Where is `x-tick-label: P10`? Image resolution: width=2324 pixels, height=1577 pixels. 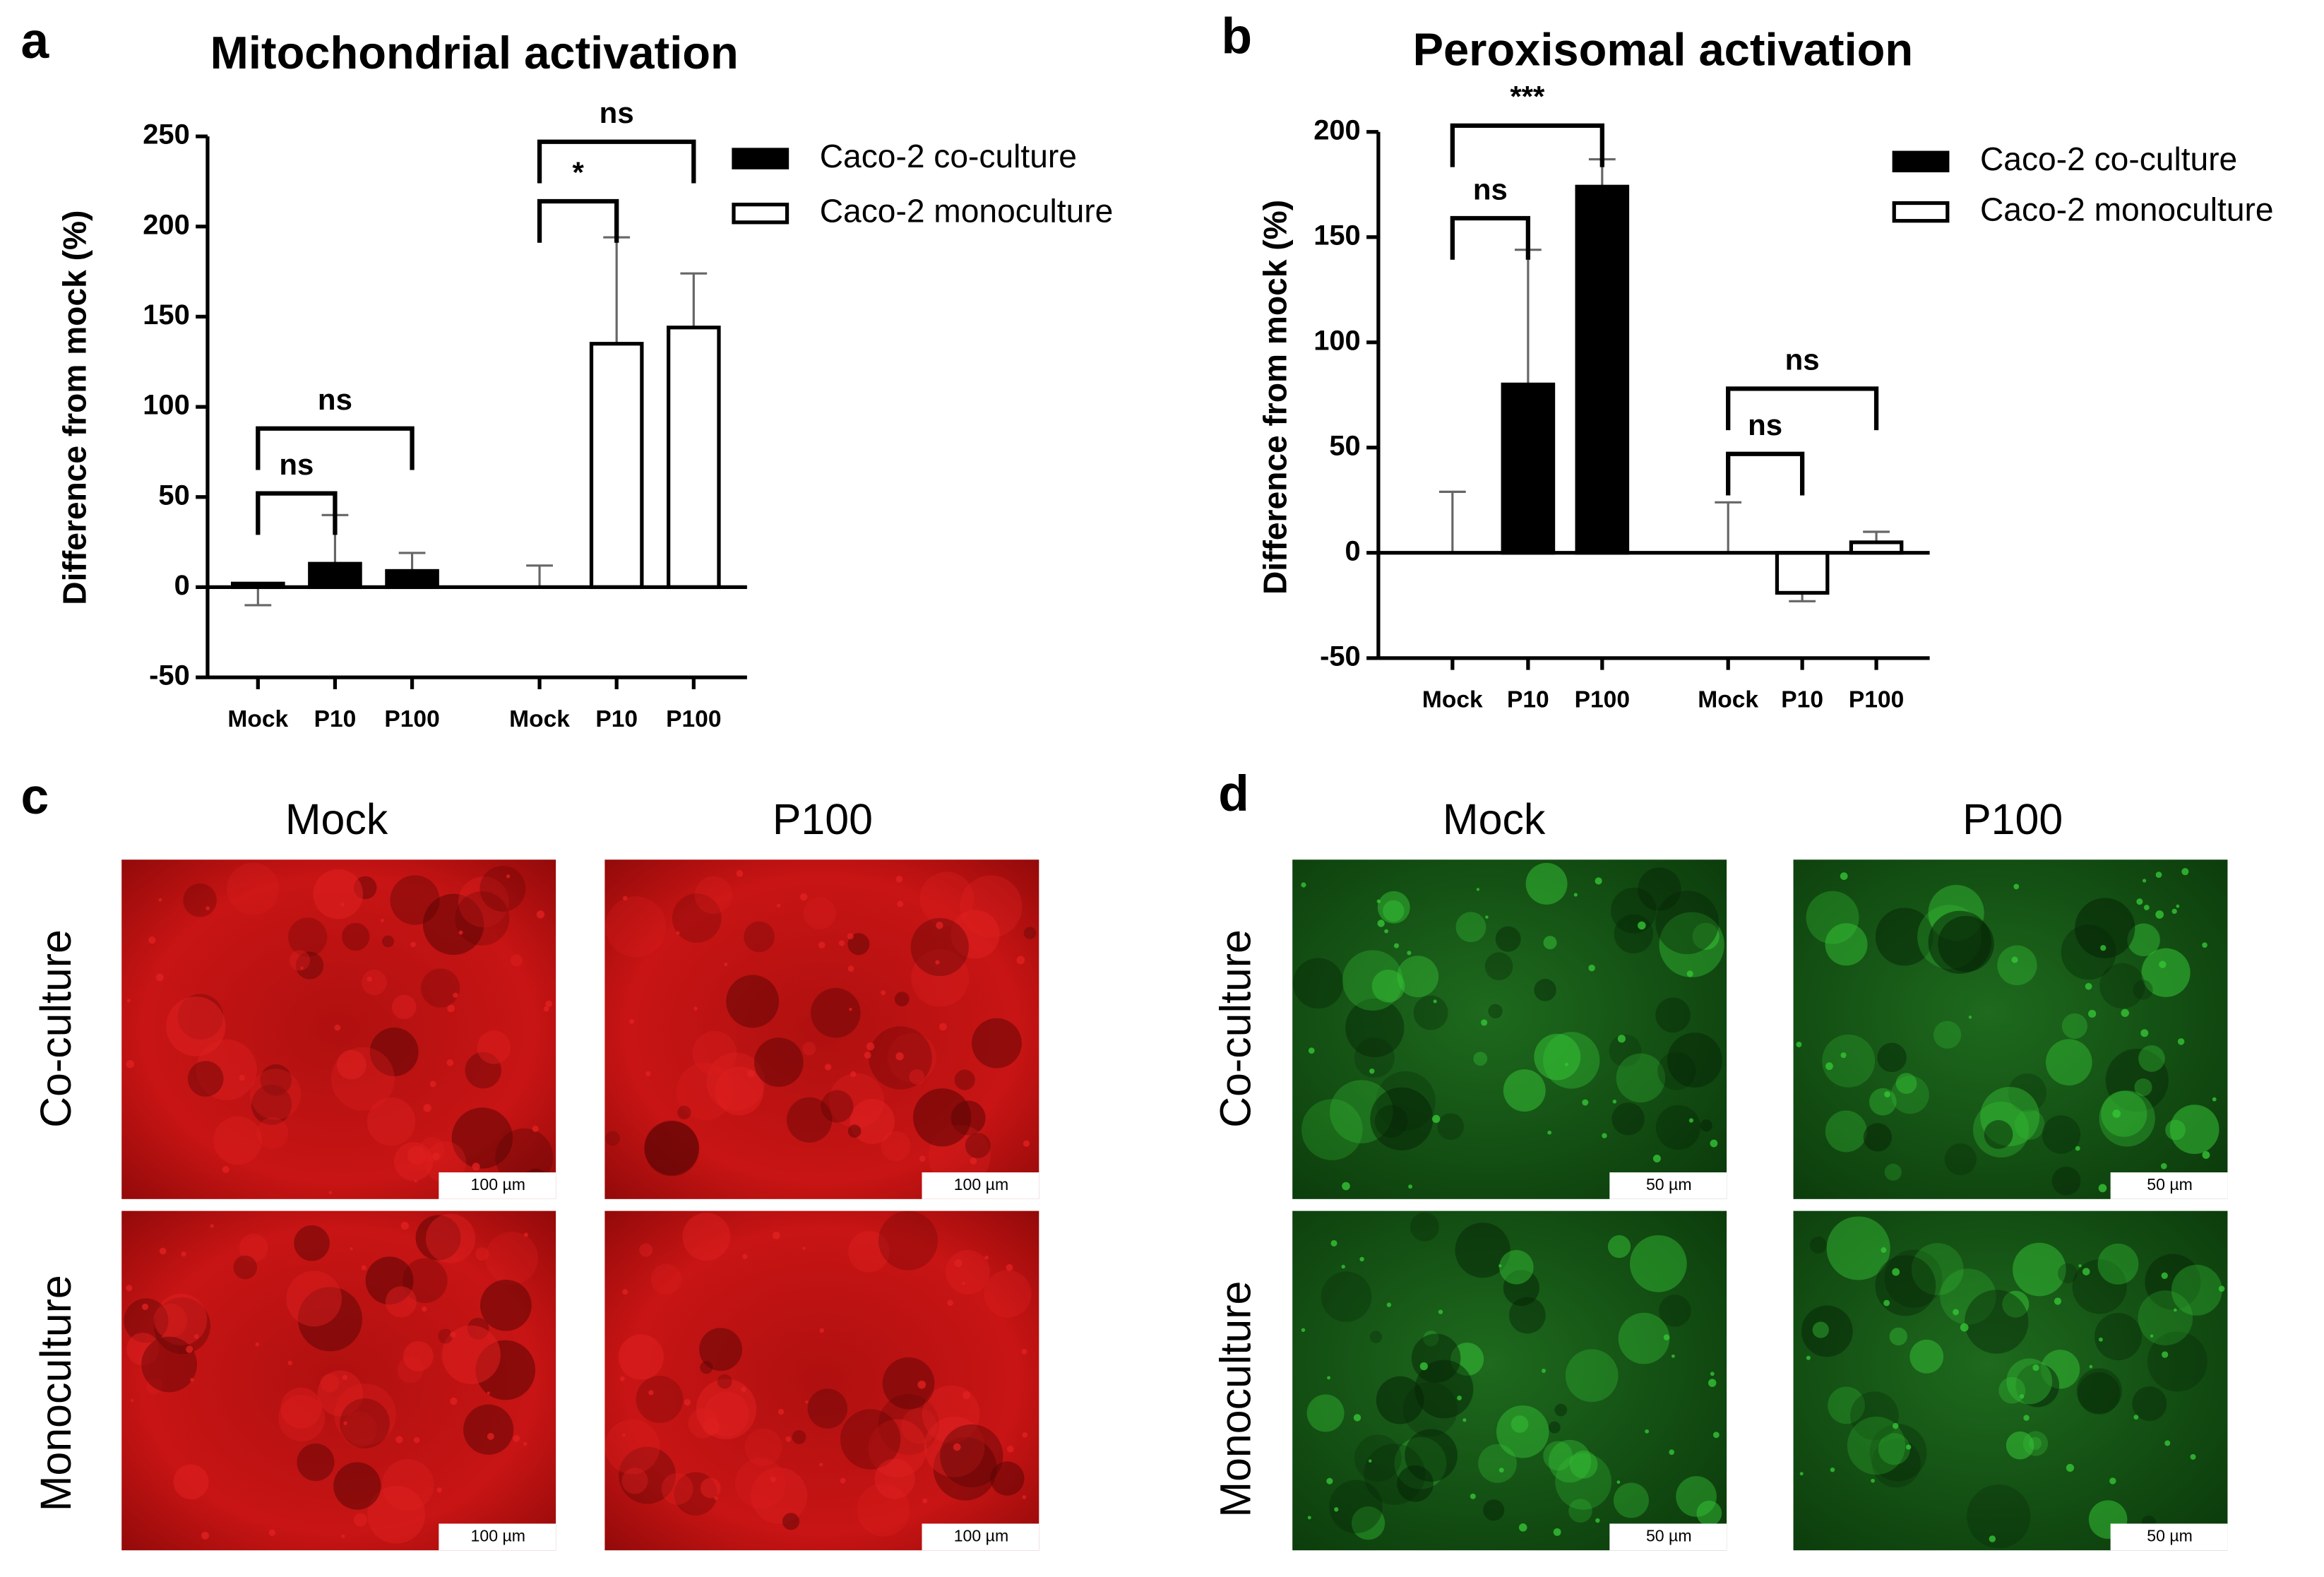 x-tick-label: P10 is located at coordinates (616, 719).